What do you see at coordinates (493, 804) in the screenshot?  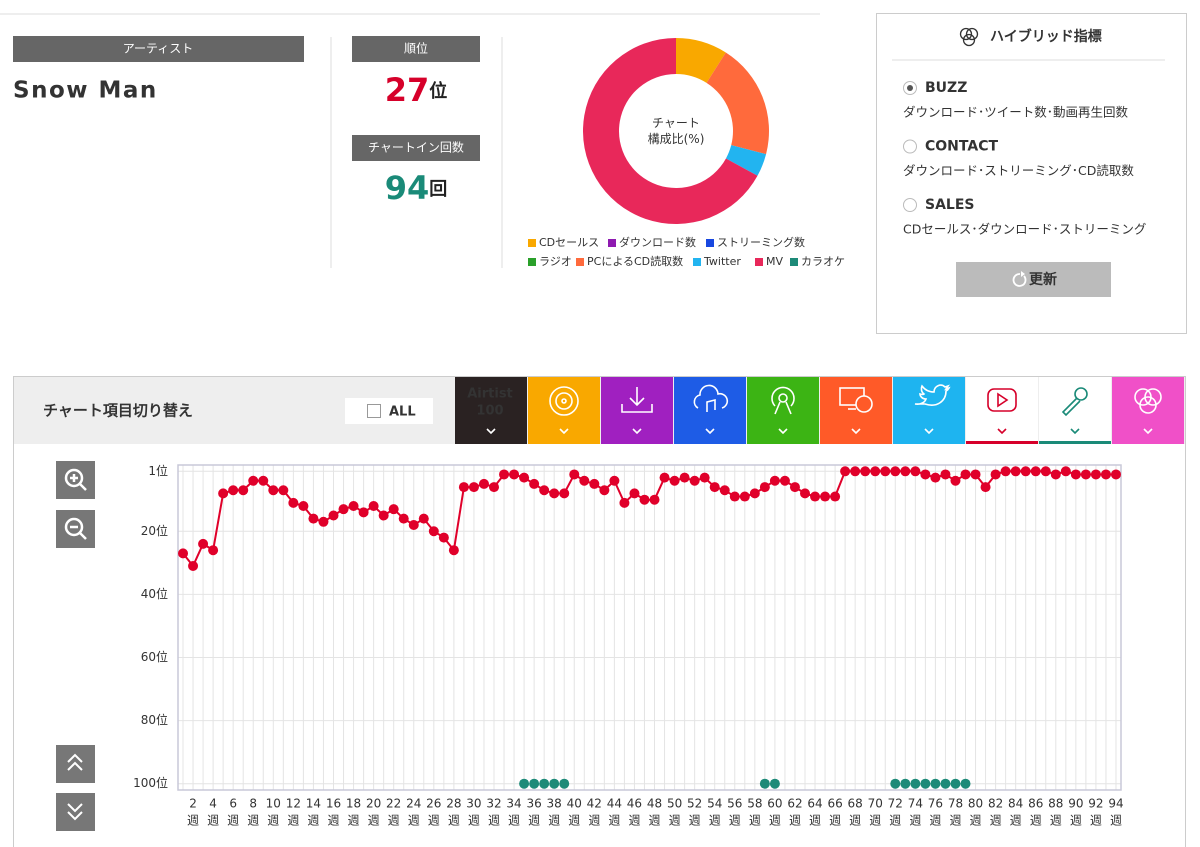 I see `x-tick-label: 32` at bounding box center [493, 804].